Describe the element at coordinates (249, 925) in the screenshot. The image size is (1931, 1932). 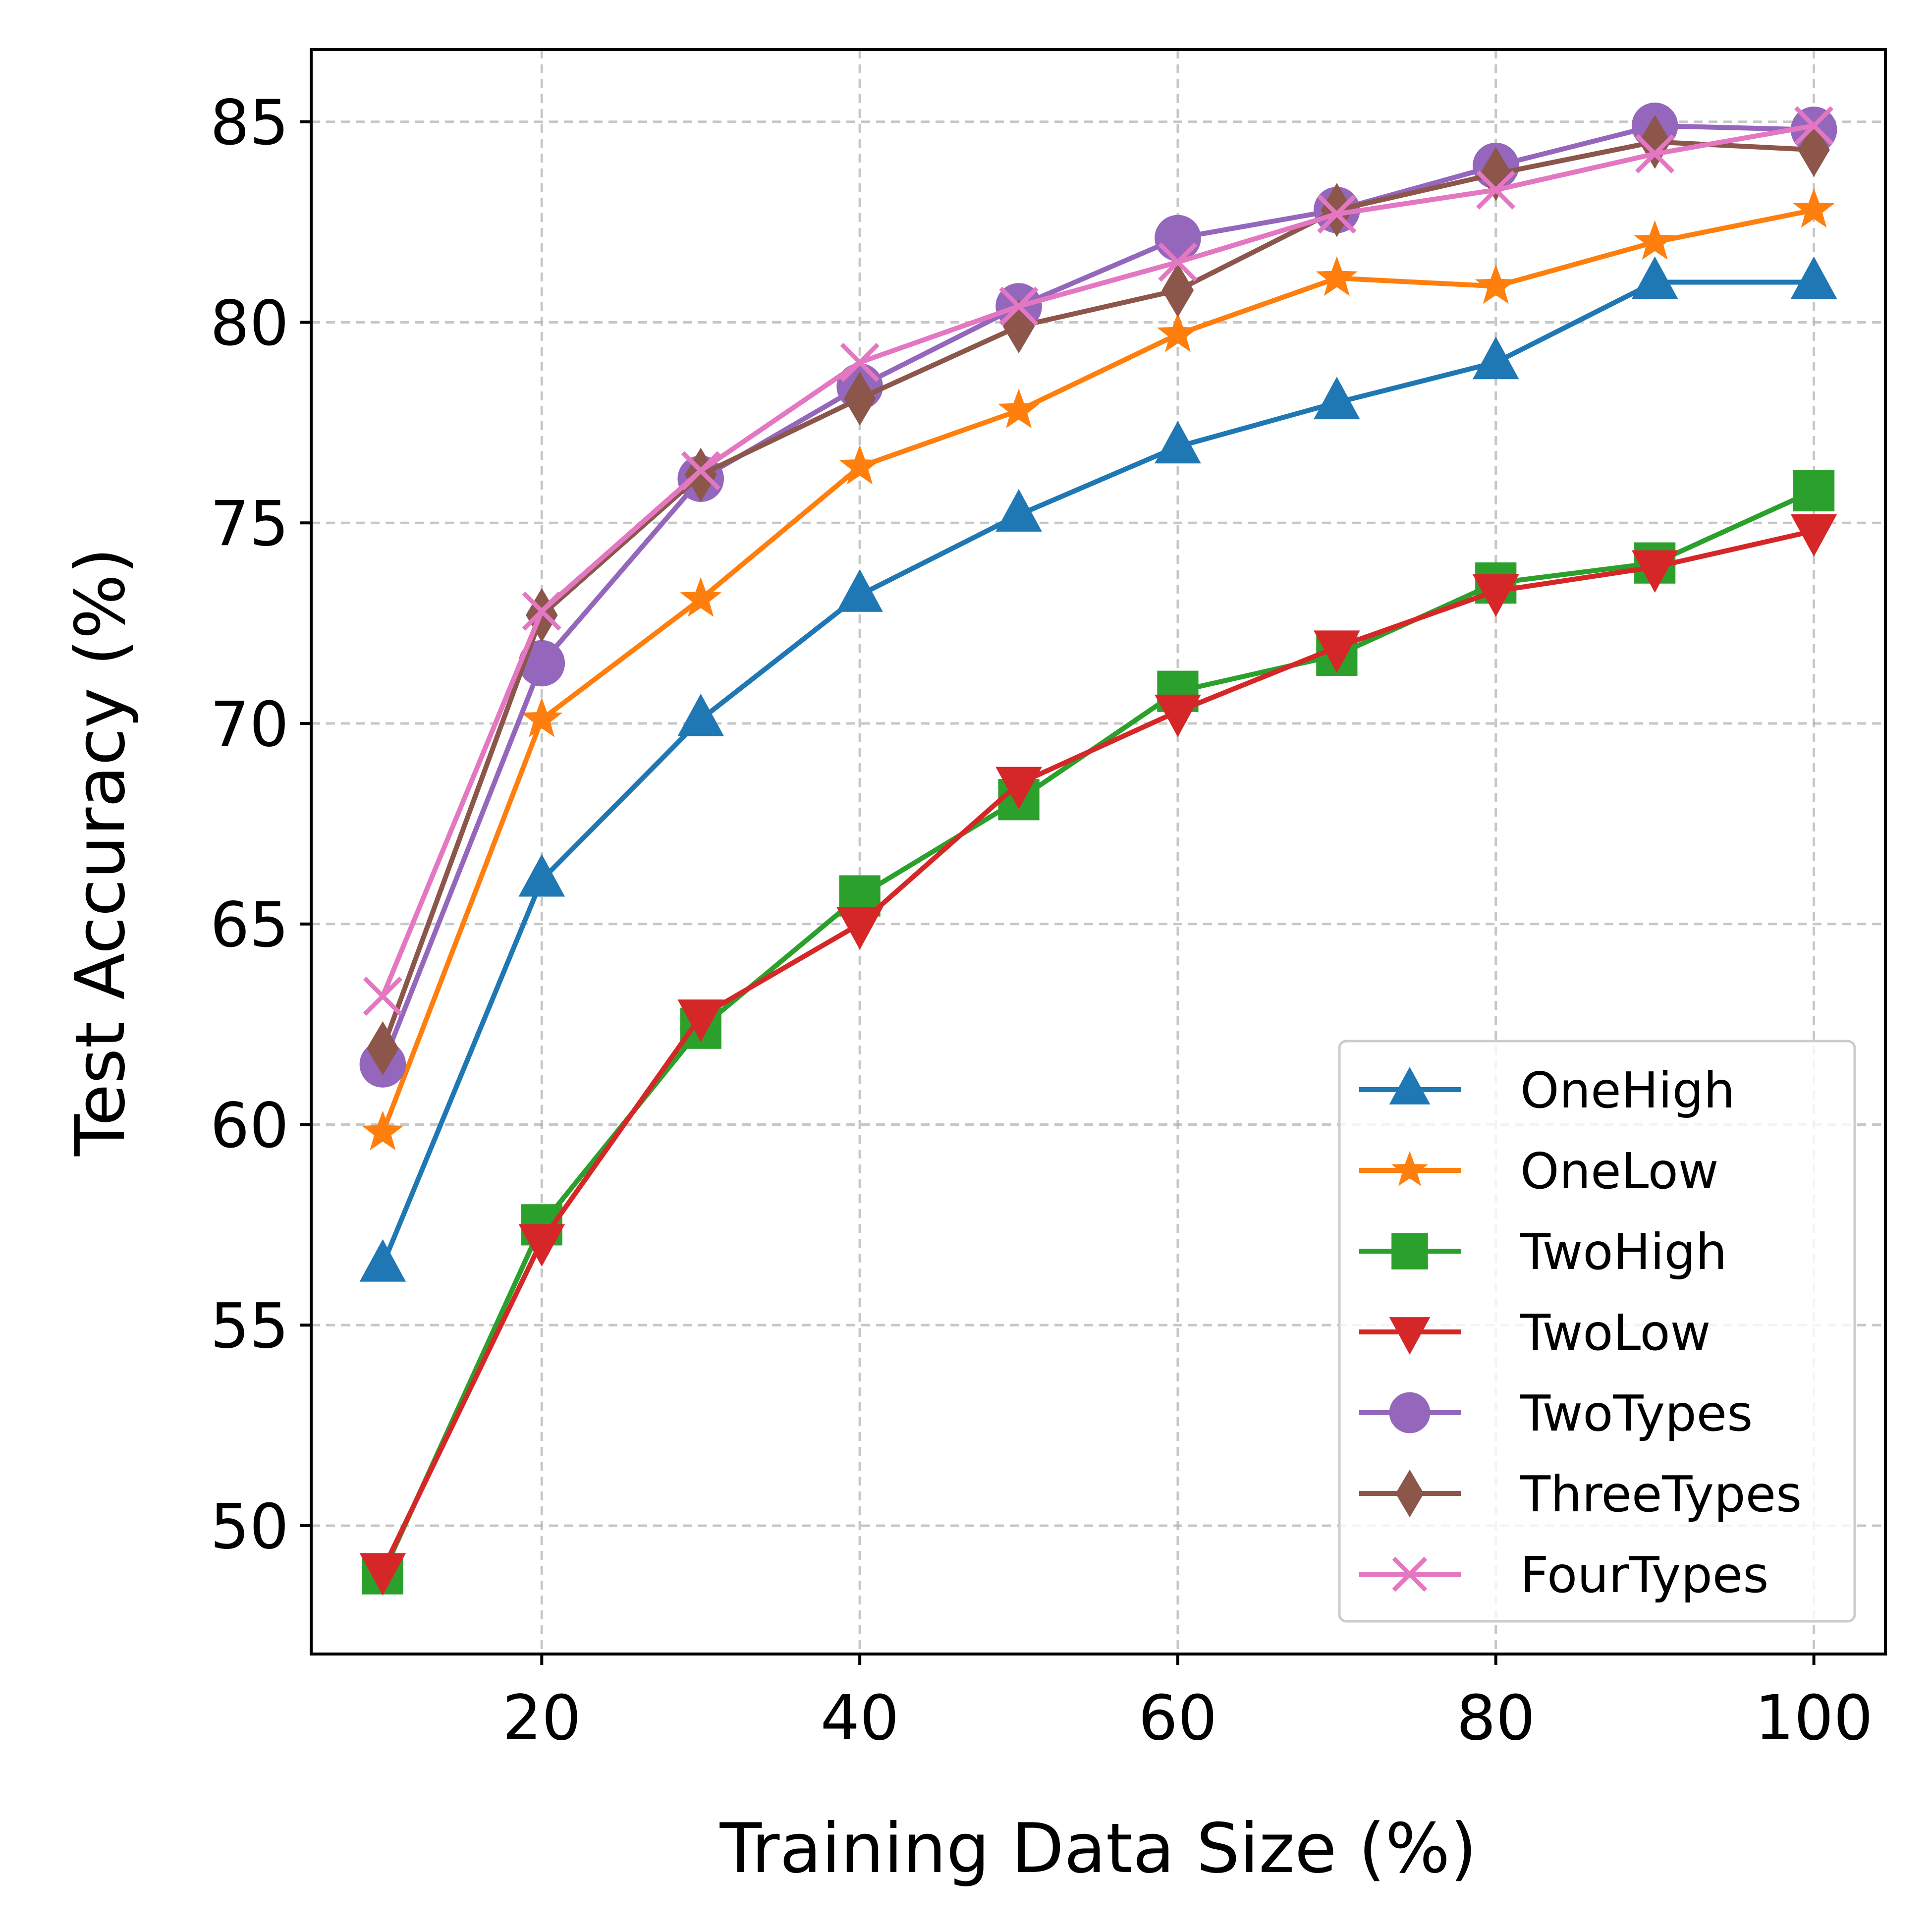
I see `y-tick-label: 65` at that location.